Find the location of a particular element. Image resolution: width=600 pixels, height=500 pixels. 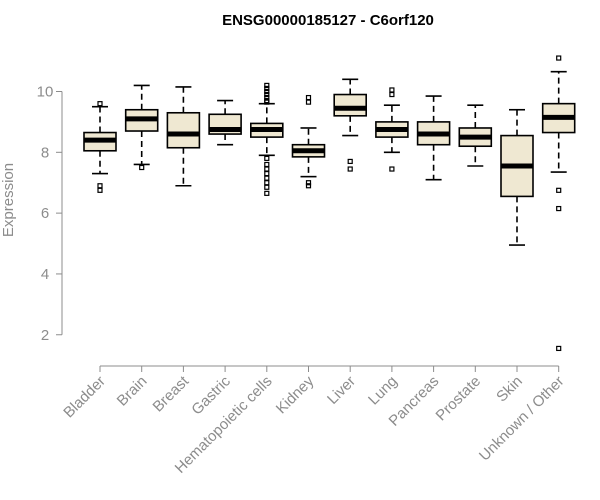

y-tick-label: 10 is located at coordinates (45, 91).